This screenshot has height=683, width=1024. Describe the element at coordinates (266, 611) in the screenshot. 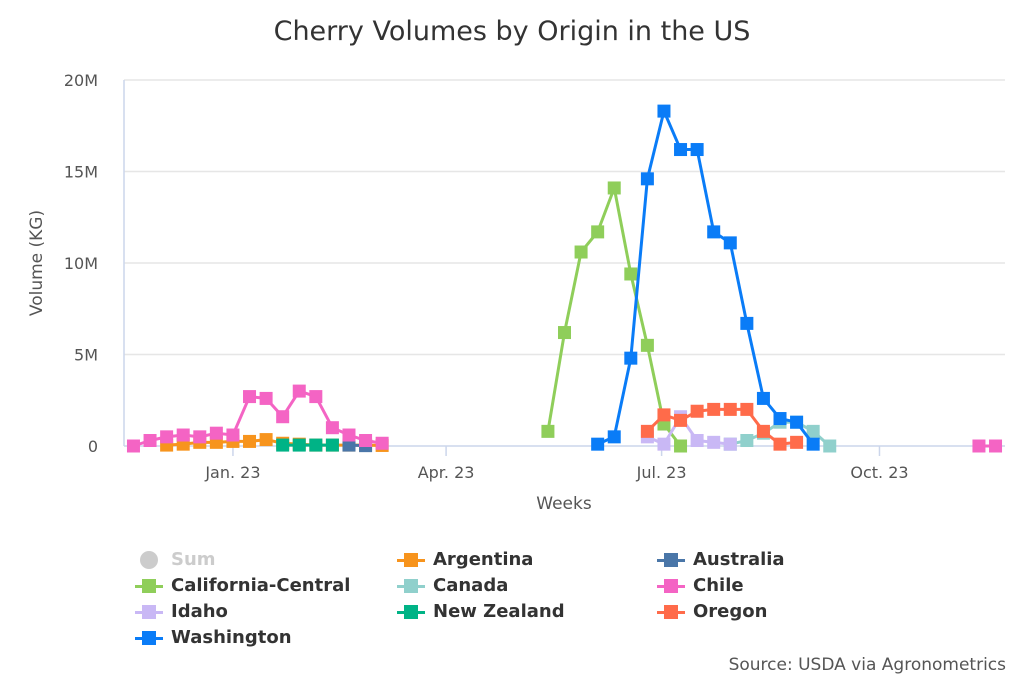

I see `legend-item-idaho: Idaho` at that location.